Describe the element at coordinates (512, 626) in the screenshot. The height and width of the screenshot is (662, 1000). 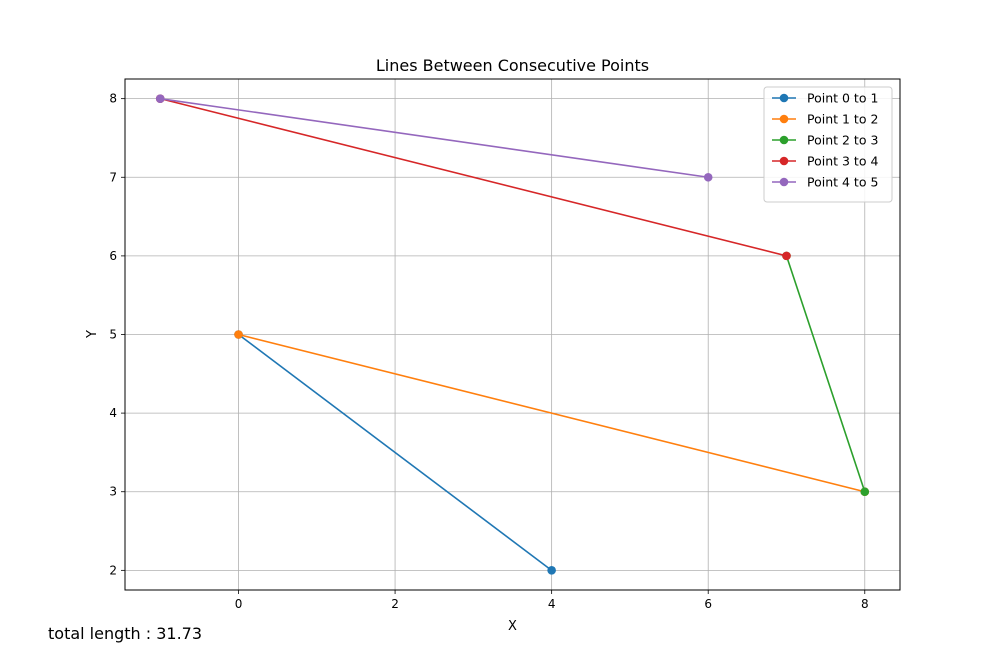
I see `x-axis-label: X` at that location.